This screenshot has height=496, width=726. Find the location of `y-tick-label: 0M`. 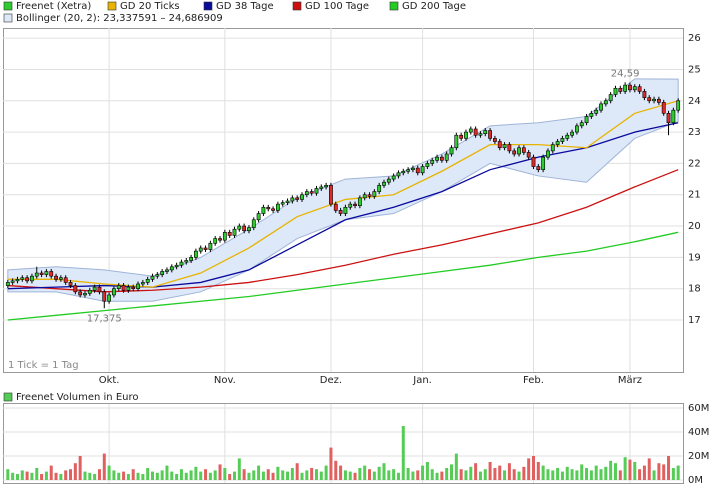

y-tick-label: 0M is located at coordinates (695, 480).